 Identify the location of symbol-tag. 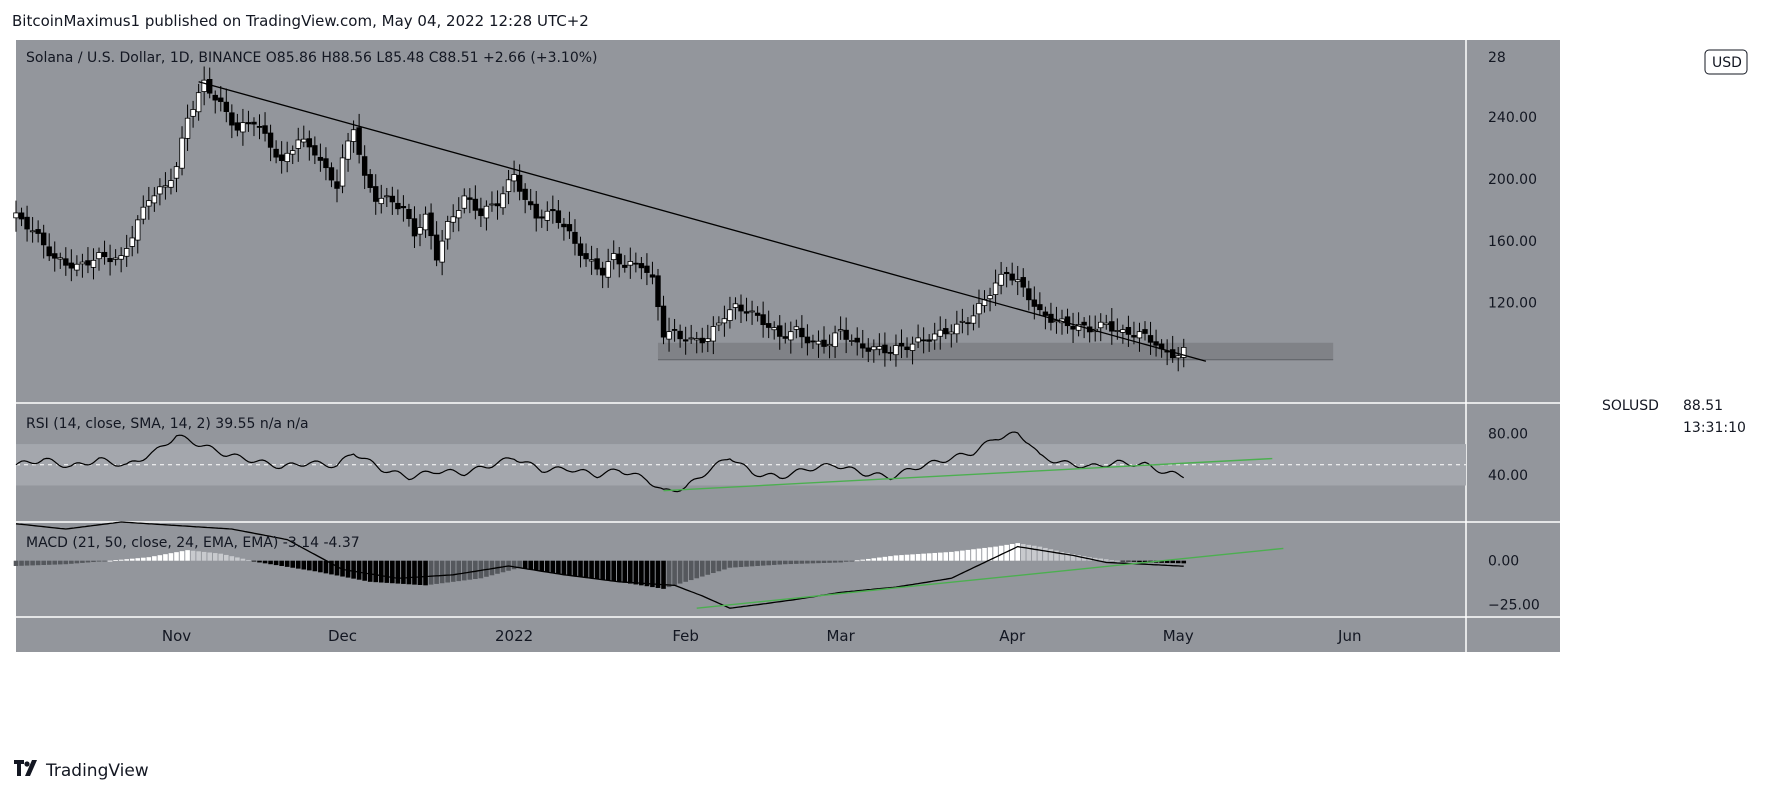
(1634, 404).